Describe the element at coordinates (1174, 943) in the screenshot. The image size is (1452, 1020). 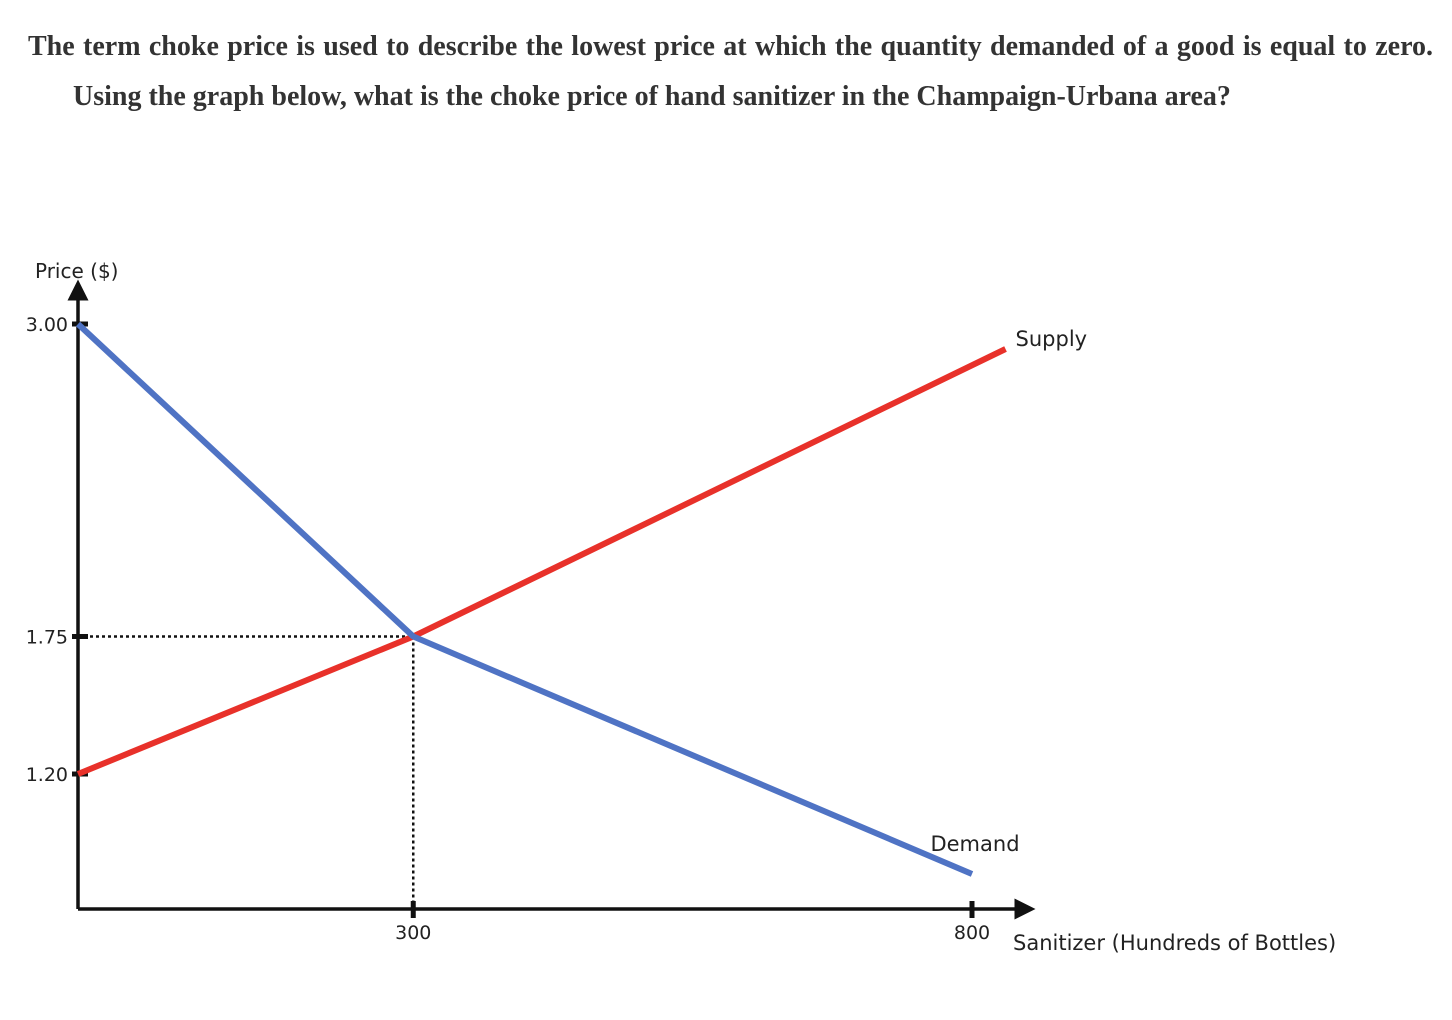
I see `x-axis-label: Sanitizer (Hundreds of Bottles)` at that location.